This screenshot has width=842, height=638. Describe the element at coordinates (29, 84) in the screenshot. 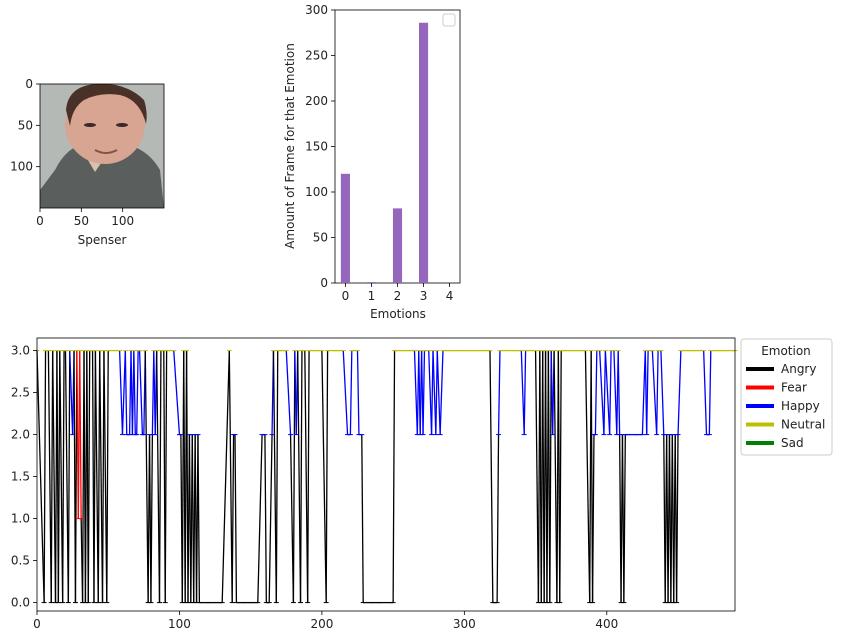

I see `image-ytick-label: 0` at that location.